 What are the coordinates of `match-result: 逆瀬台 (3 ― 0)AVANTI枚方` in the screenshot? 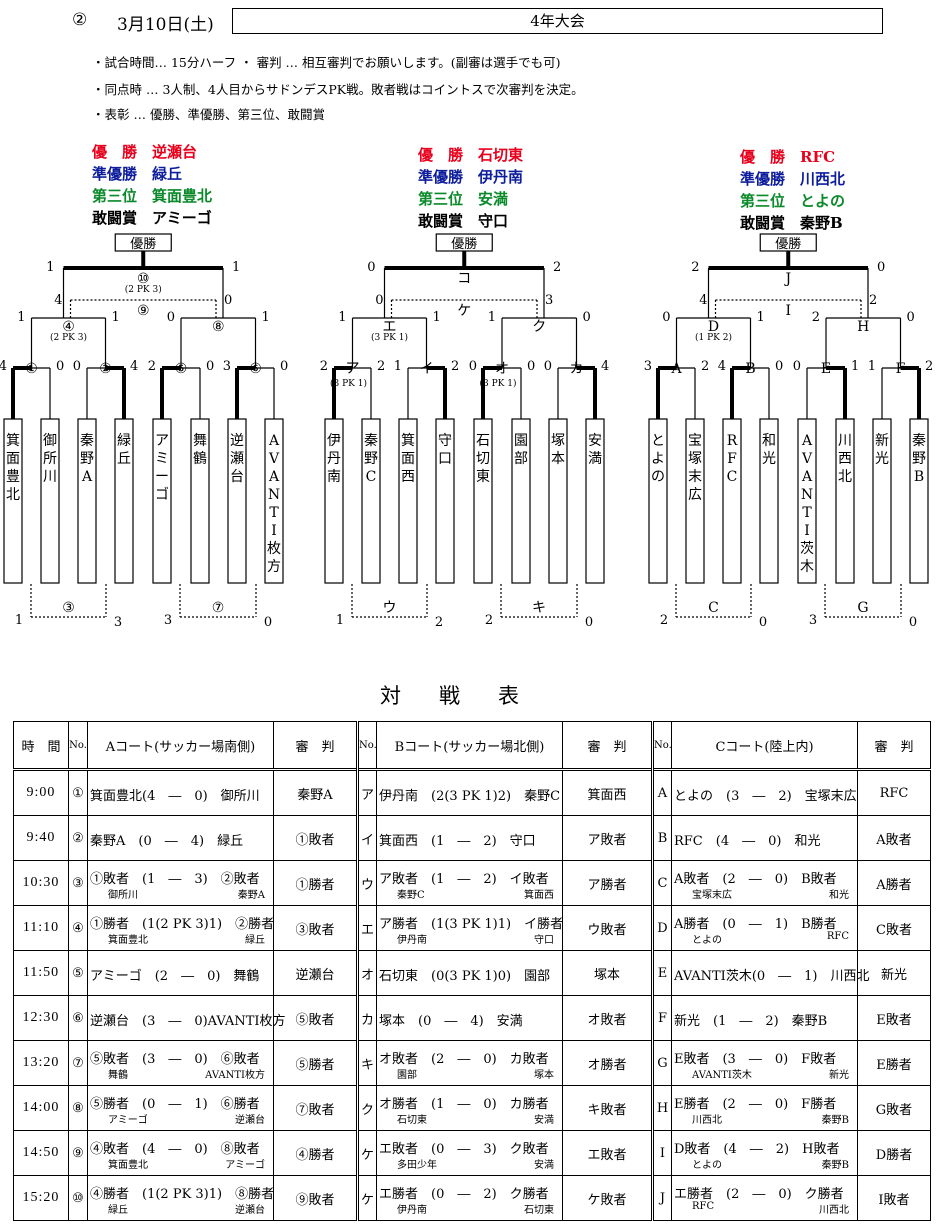 It's located at (188, 1021).